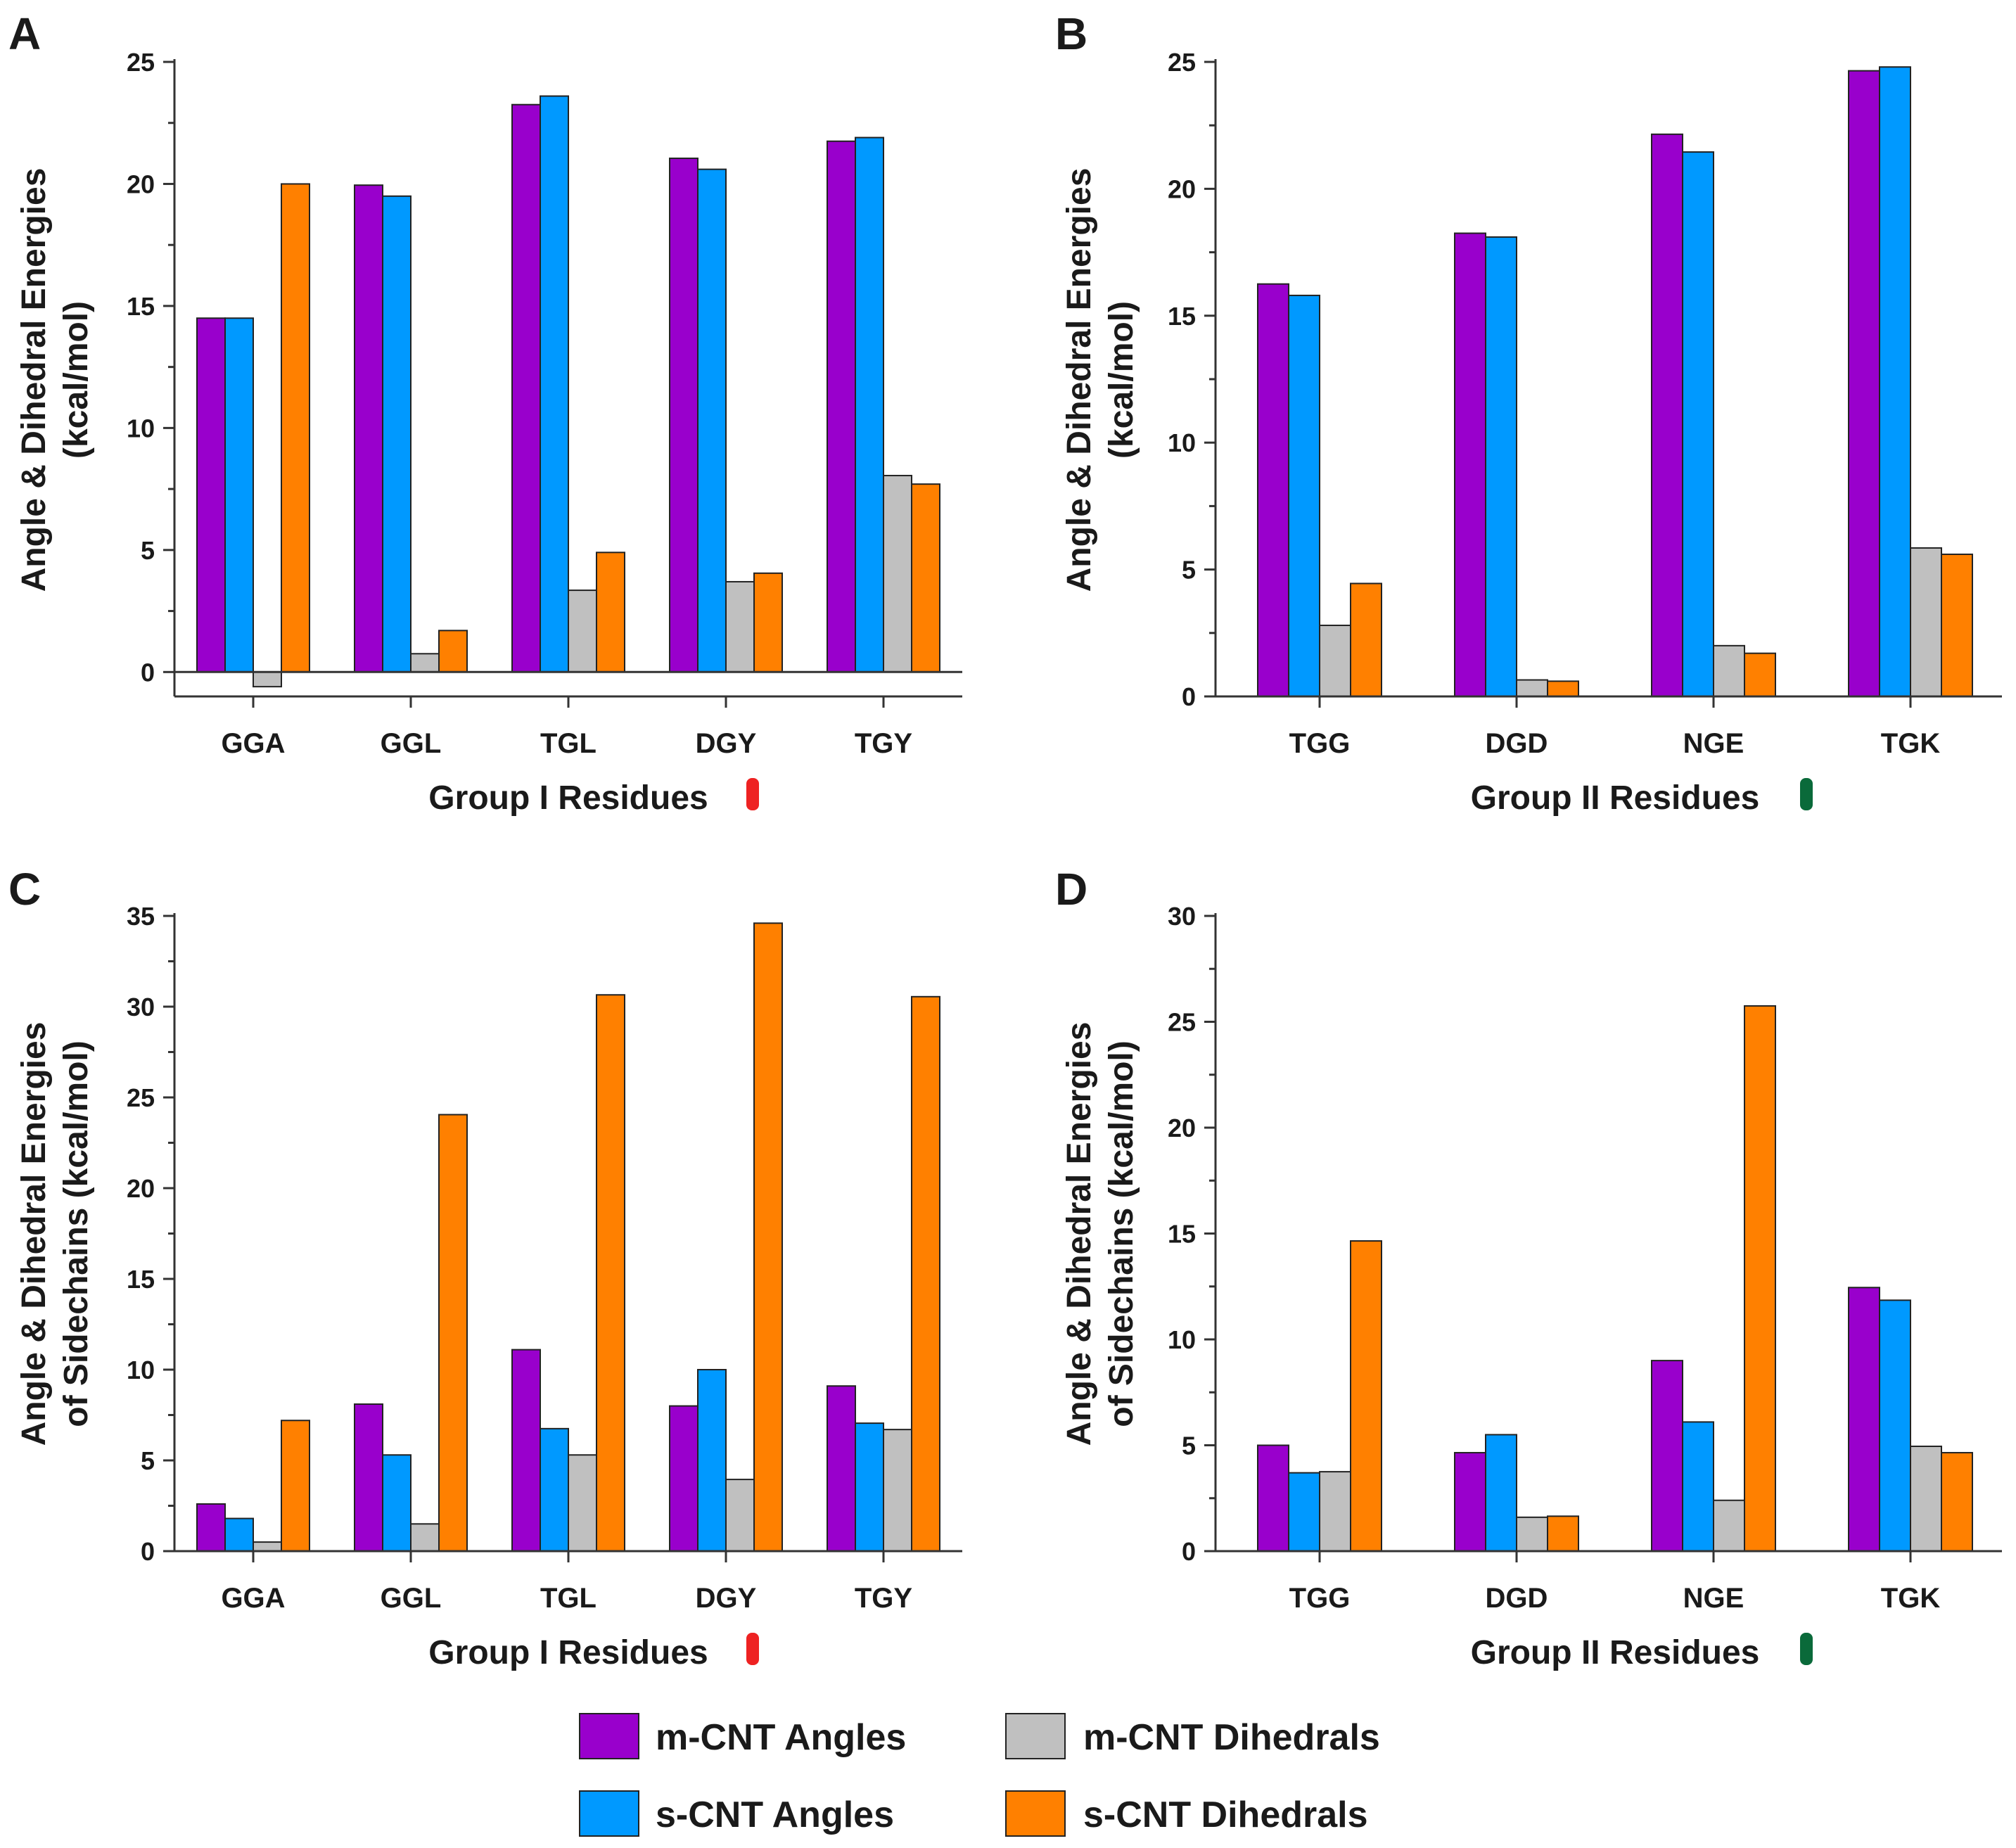 The height and width of the screenshot is (1848, 2016). I want to click on x-tick-label-b-tgg: TGG, so click(1320, 743).